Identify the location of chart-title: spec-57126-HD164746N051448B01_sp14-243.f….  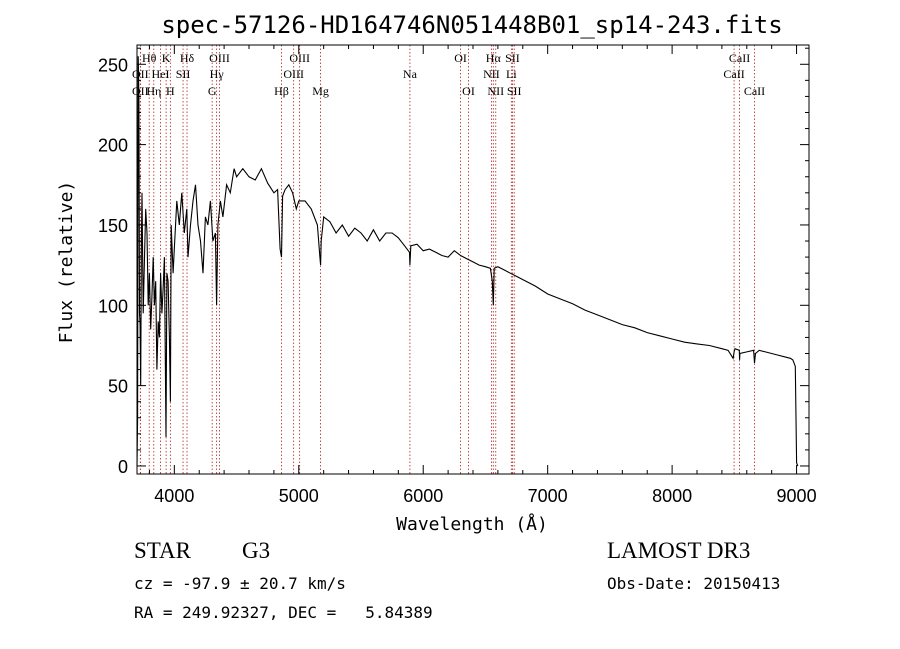
(471, 25).